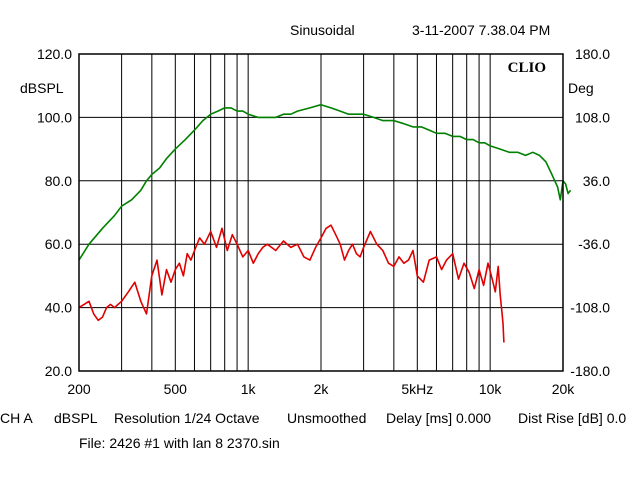 The width and height of the screenshot is (640, 480). What do you see at coordinates (58, 371) in the screenshot?
I see `y-tick-label: 20.0` at bounding box center [58, 371].